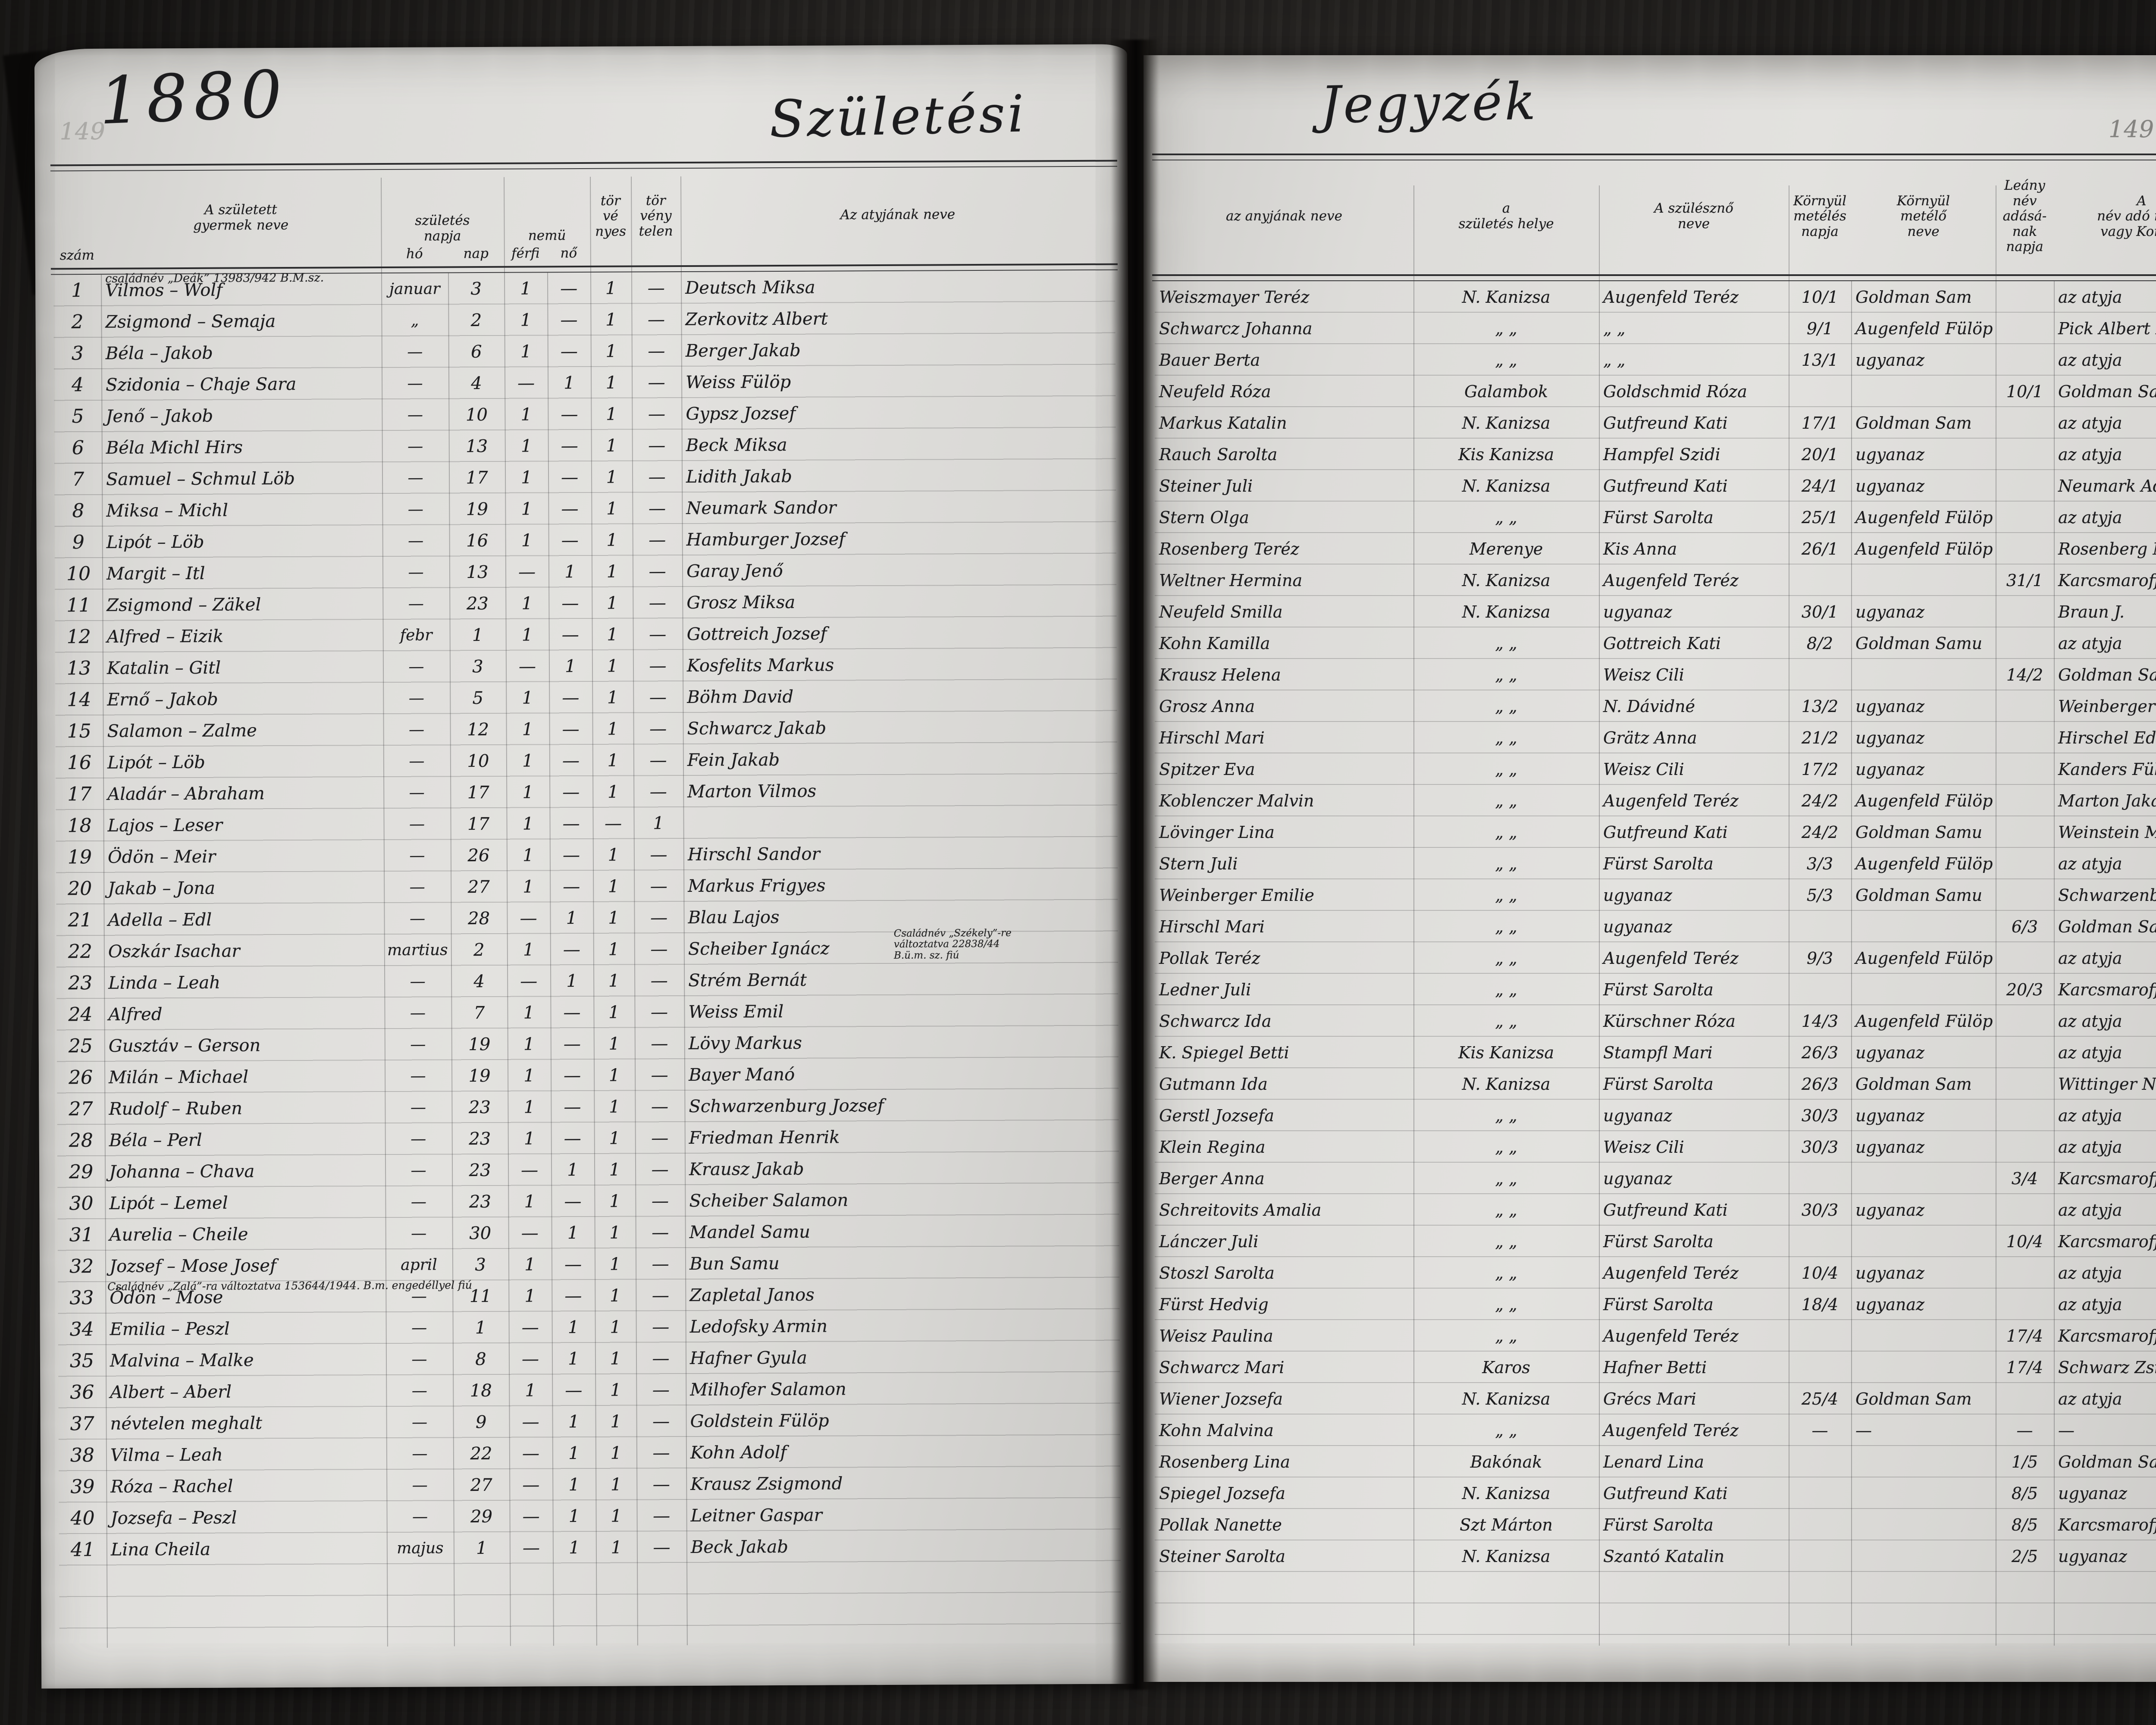  What do you see at coordinates (481, 1517) in the screenshot?
I see `cell-birth-day: 29` at bounding box center [481, 1517].